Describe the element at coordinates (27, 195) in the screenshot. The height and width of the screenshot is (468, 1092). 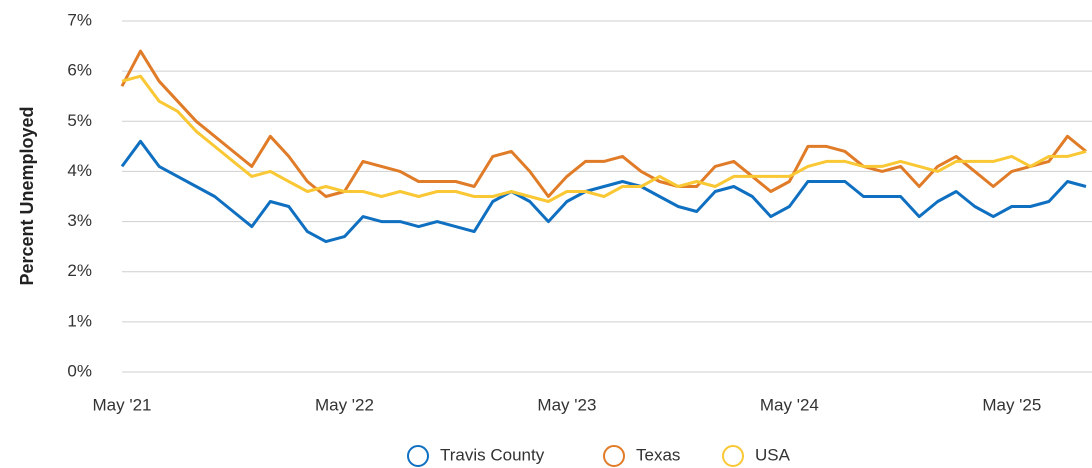
I see `y-axis-label: Percent Unemployed` at that location.